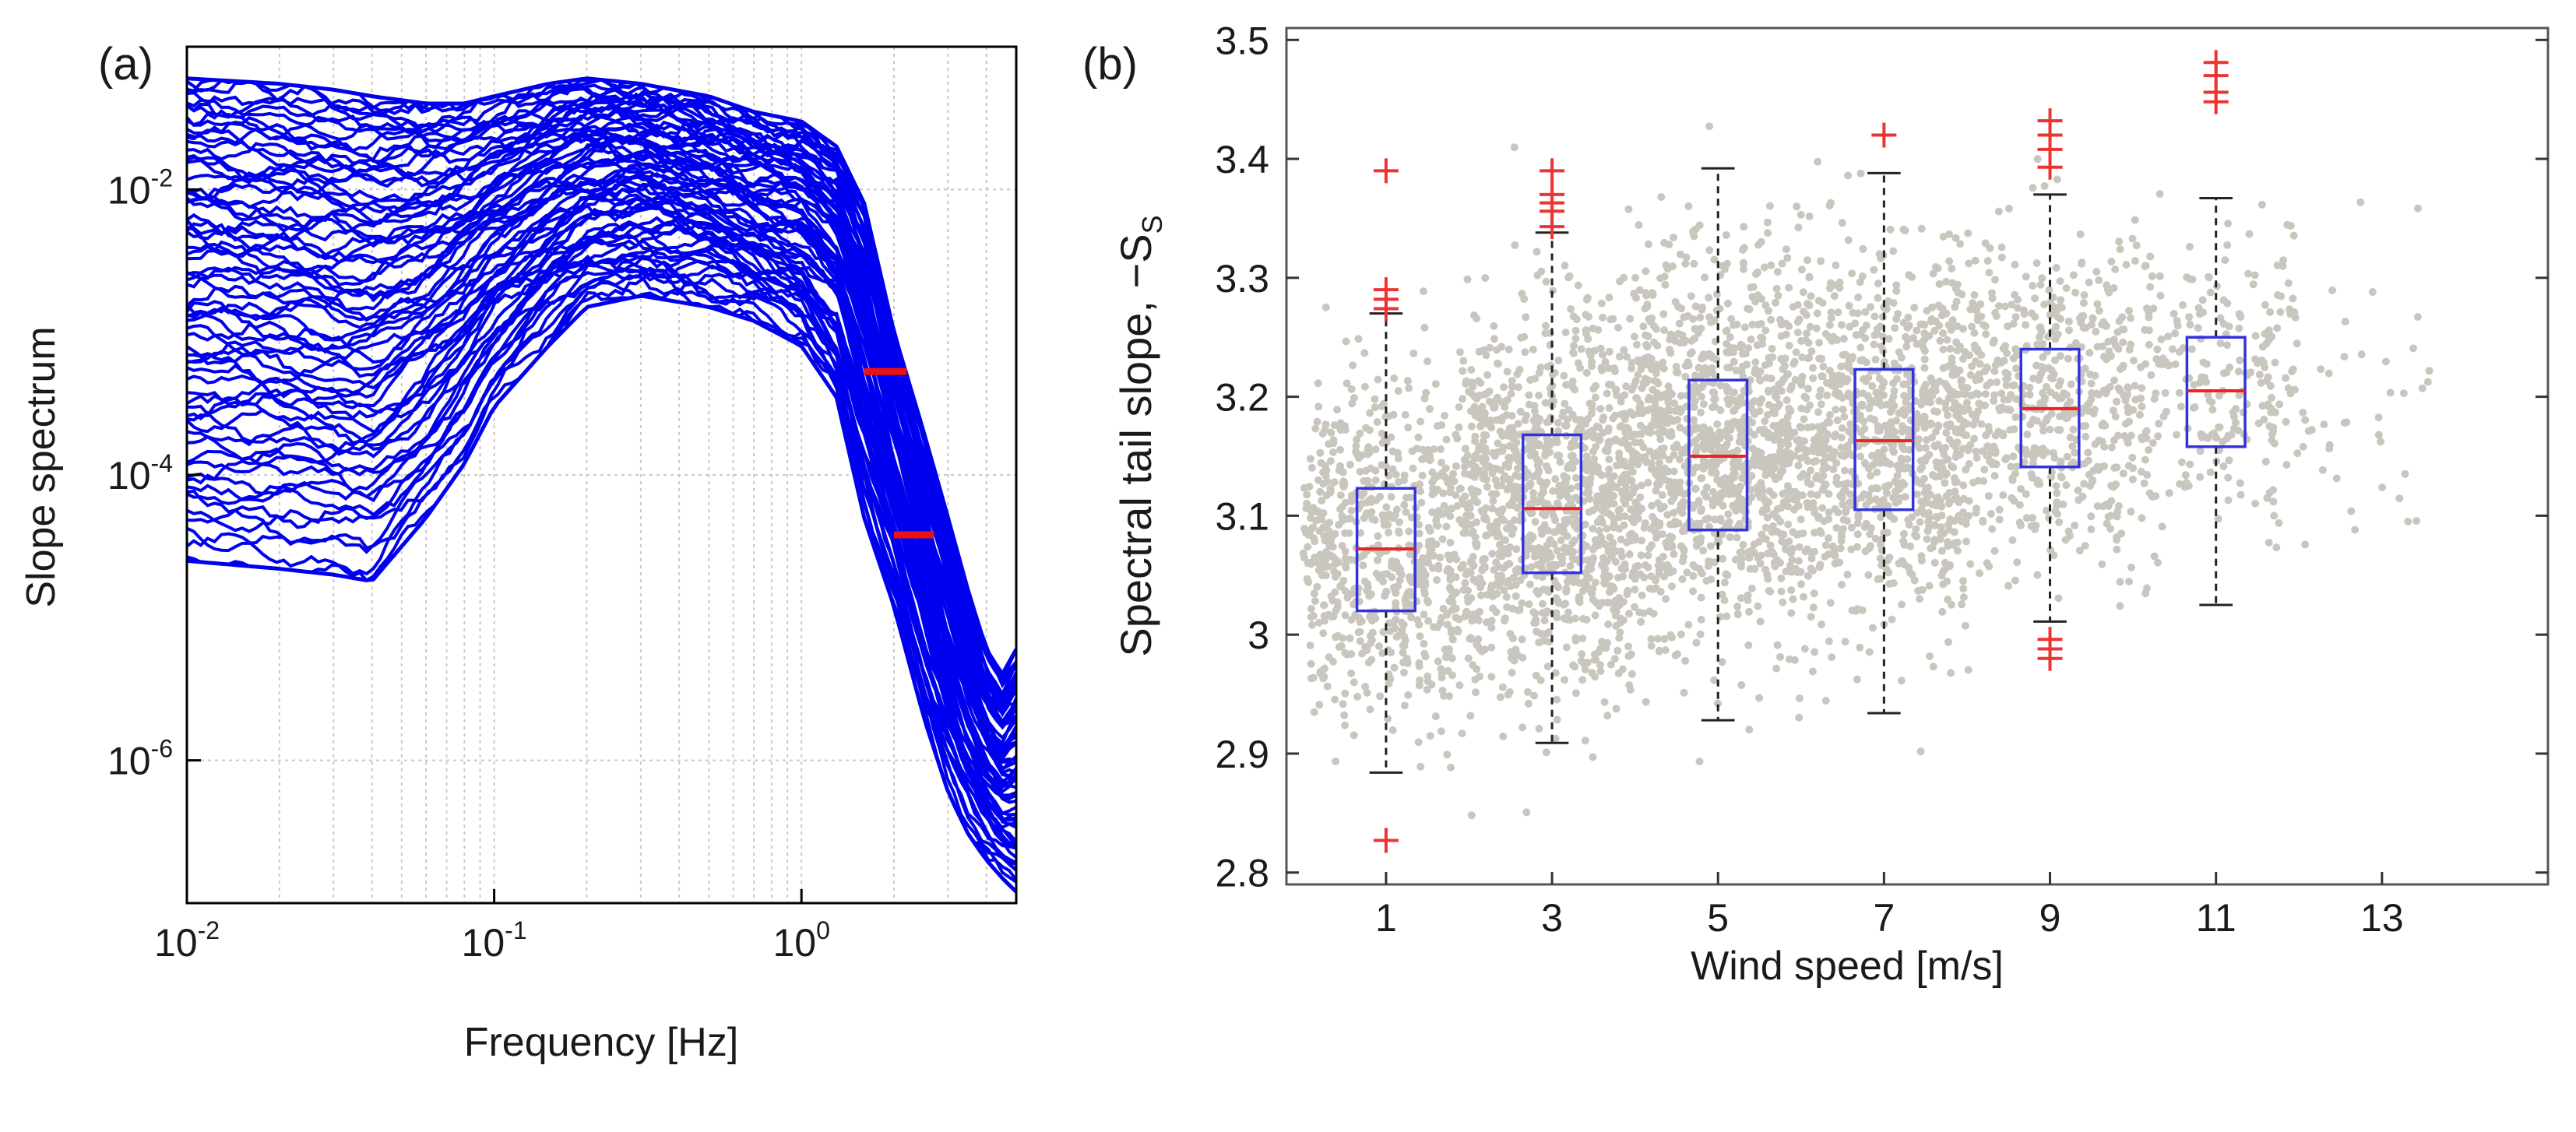  I want to click on y-tick-label: 10-6, so click(140, 759).